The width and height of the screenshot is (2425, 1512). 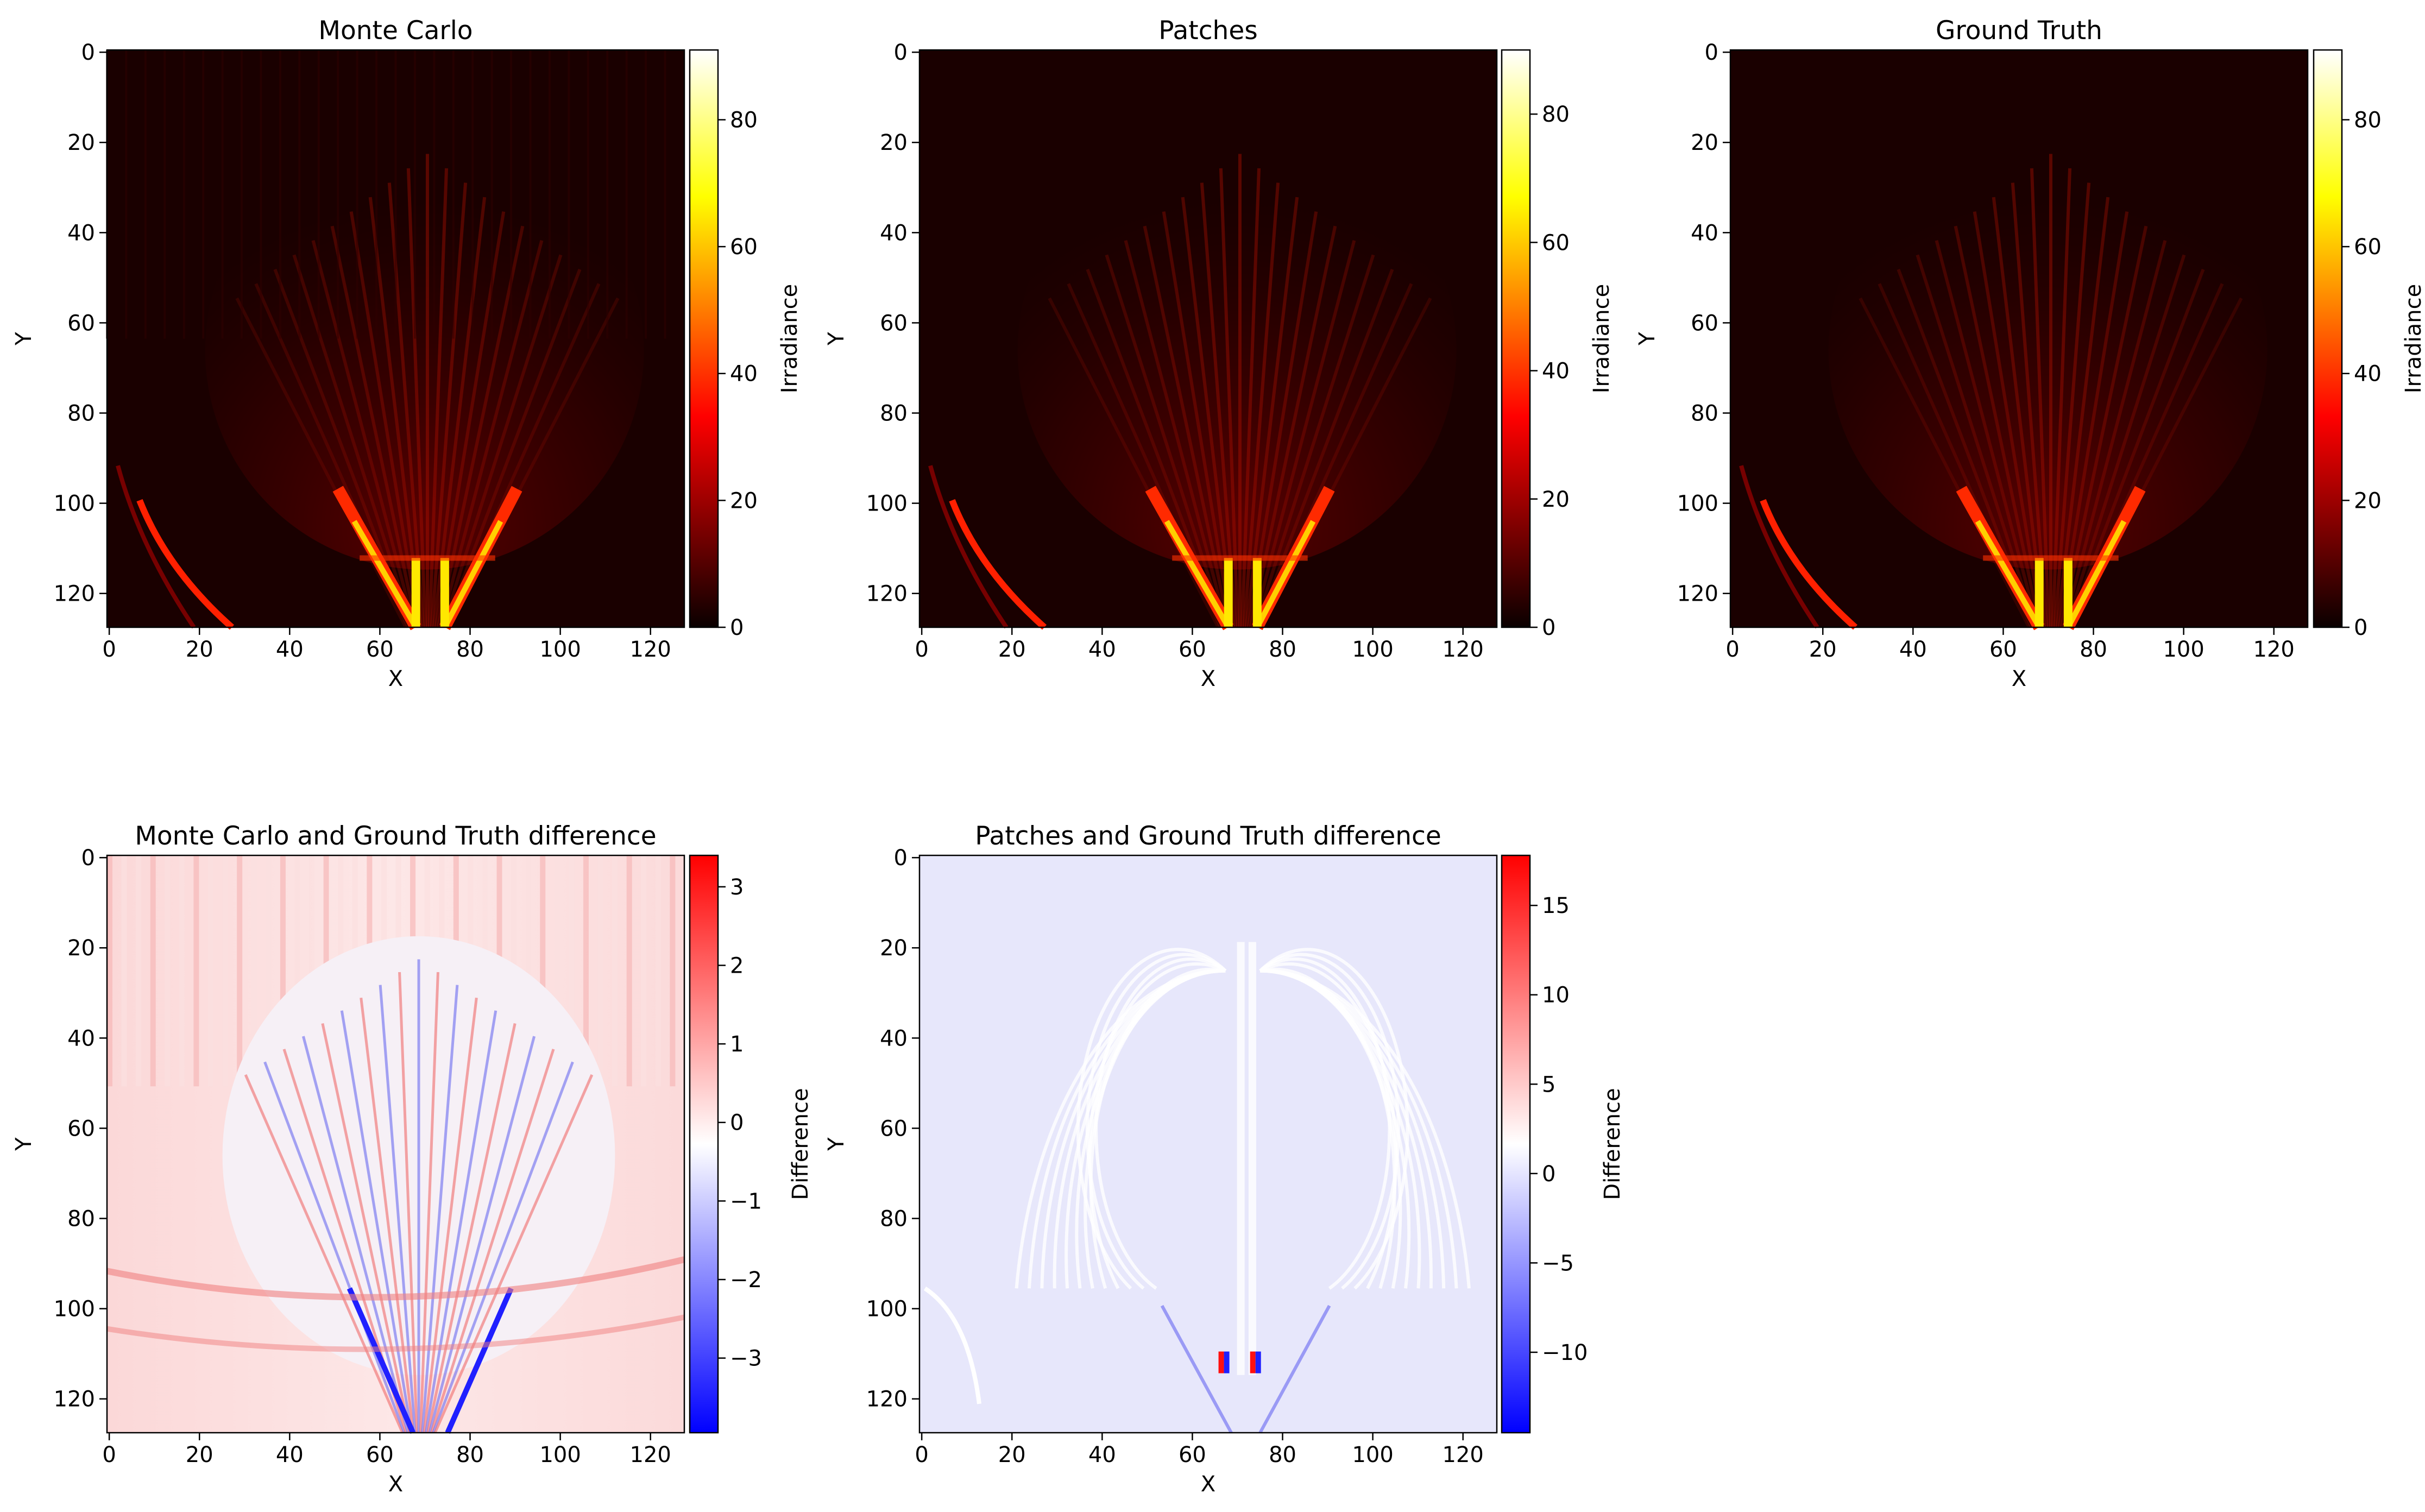 What do you see at coordinates (745, 344) in the screenshot?
I see `colorbar: 0 20 40 60 80 Irradiance` at bounding box center [745, 344].